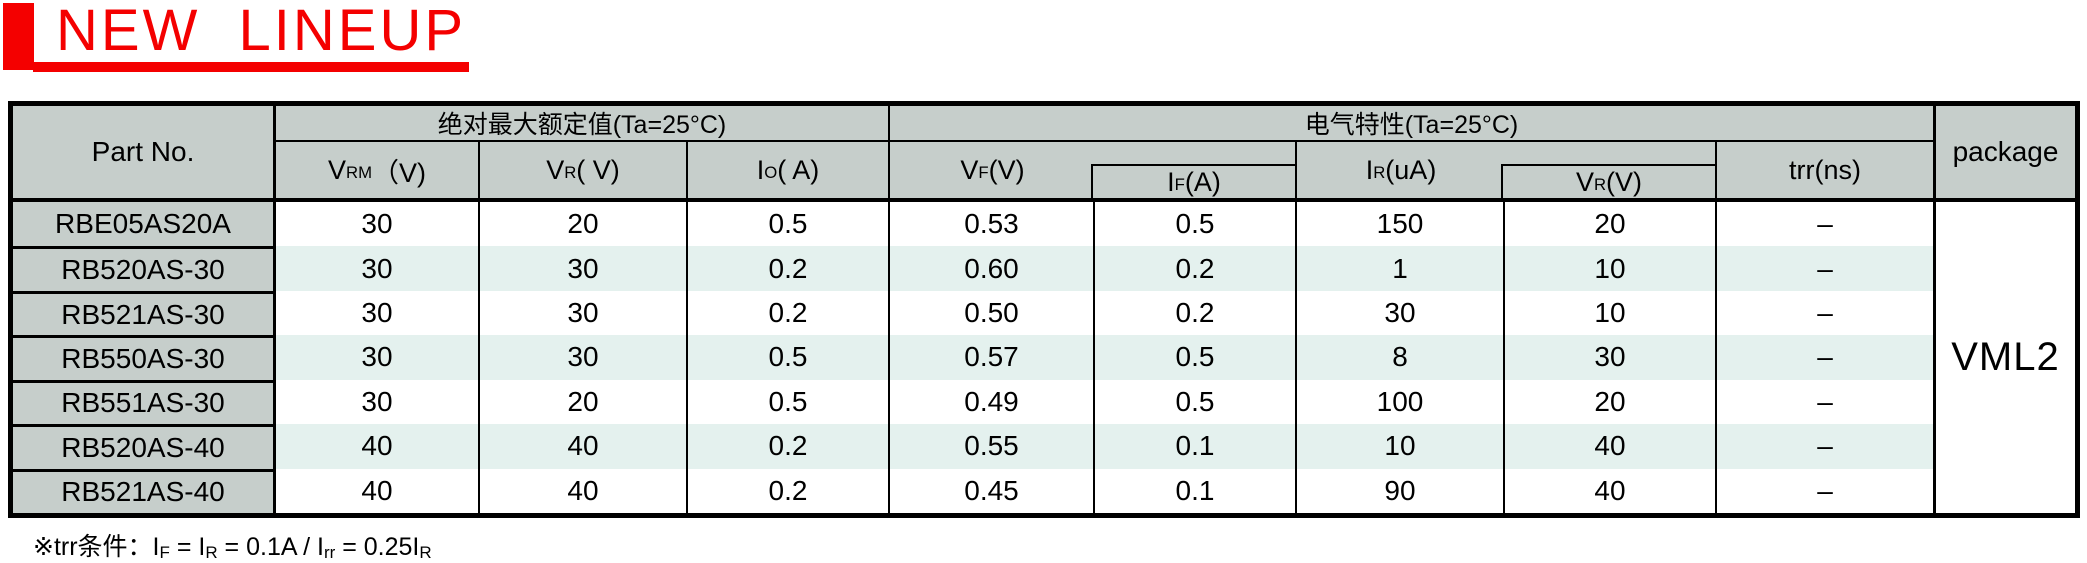 This screenshot has width=2087, height=563. Describe the element at coordinates (992, 490) in the screenshot. I see `value-cell-vf: 0.45` at that location.